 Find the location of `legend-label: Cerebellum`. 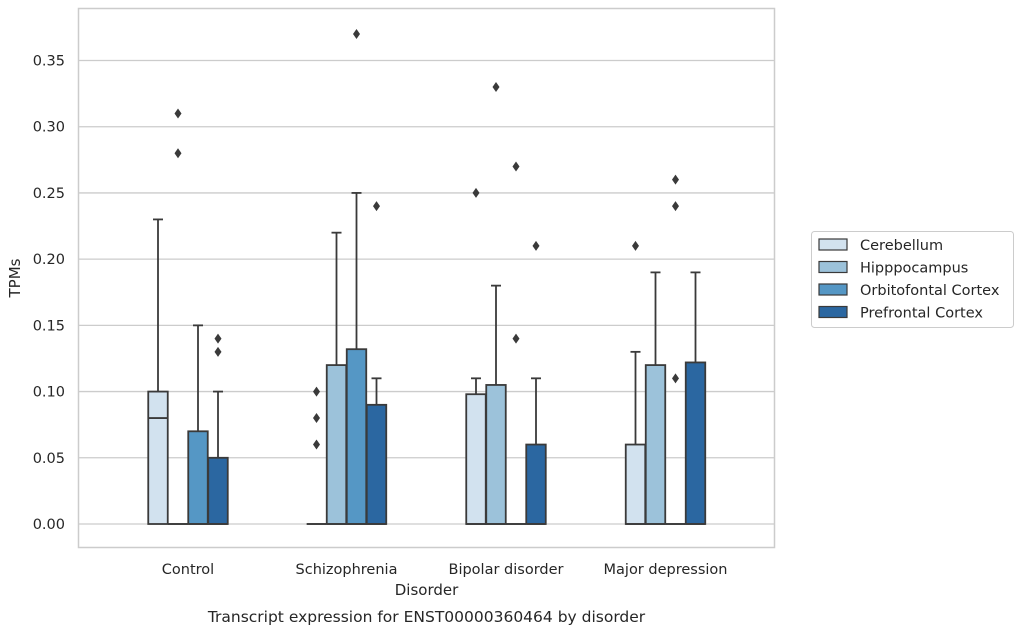

legend-label: Cerebellum is located at coordinates (901, 246).